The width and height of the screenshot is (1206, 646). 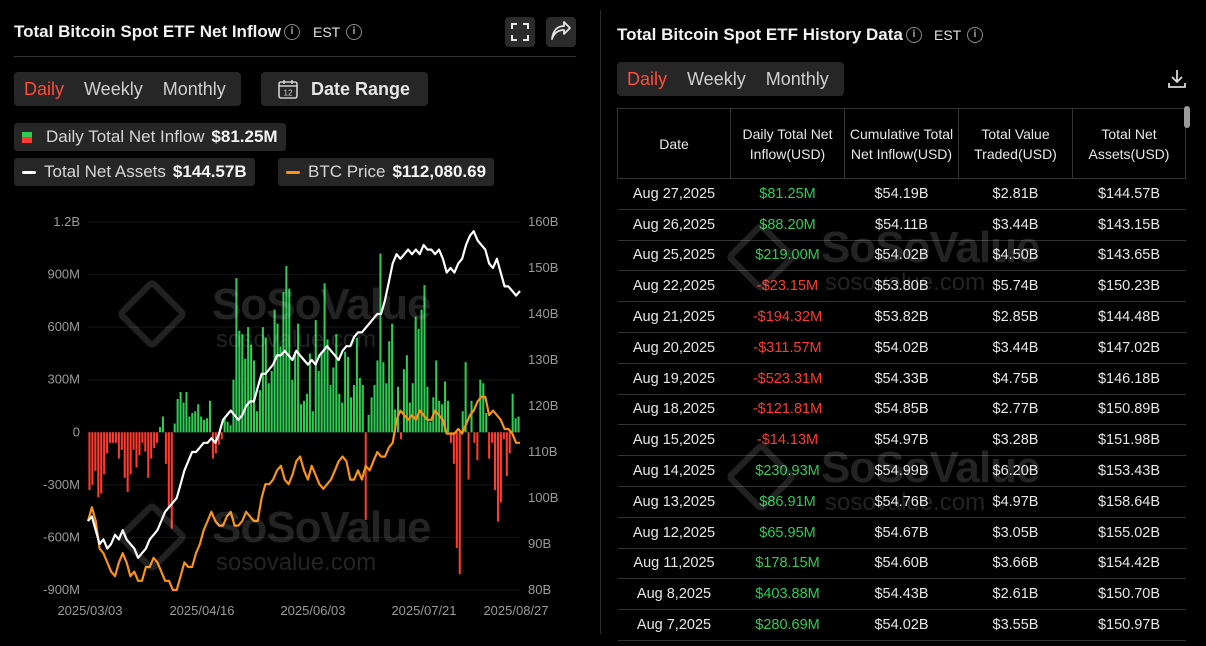 I want to click on chart-title: Total Bitcoin Spot ETF Net Inflow, so click(x=147, y=31).